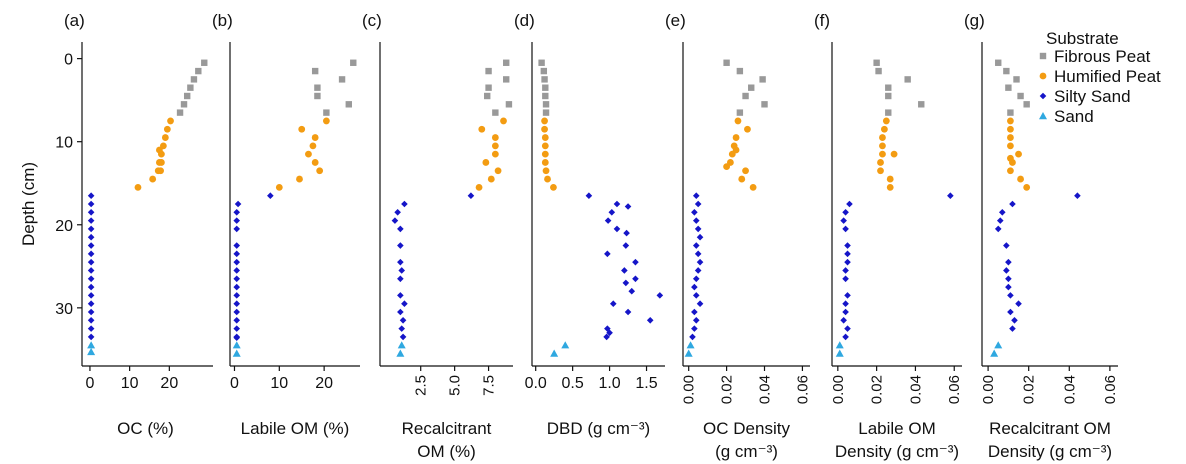  Describe the element at coordinates (746, 428) in the screenshot. I see `x-axis-label: OC Density` at that location.